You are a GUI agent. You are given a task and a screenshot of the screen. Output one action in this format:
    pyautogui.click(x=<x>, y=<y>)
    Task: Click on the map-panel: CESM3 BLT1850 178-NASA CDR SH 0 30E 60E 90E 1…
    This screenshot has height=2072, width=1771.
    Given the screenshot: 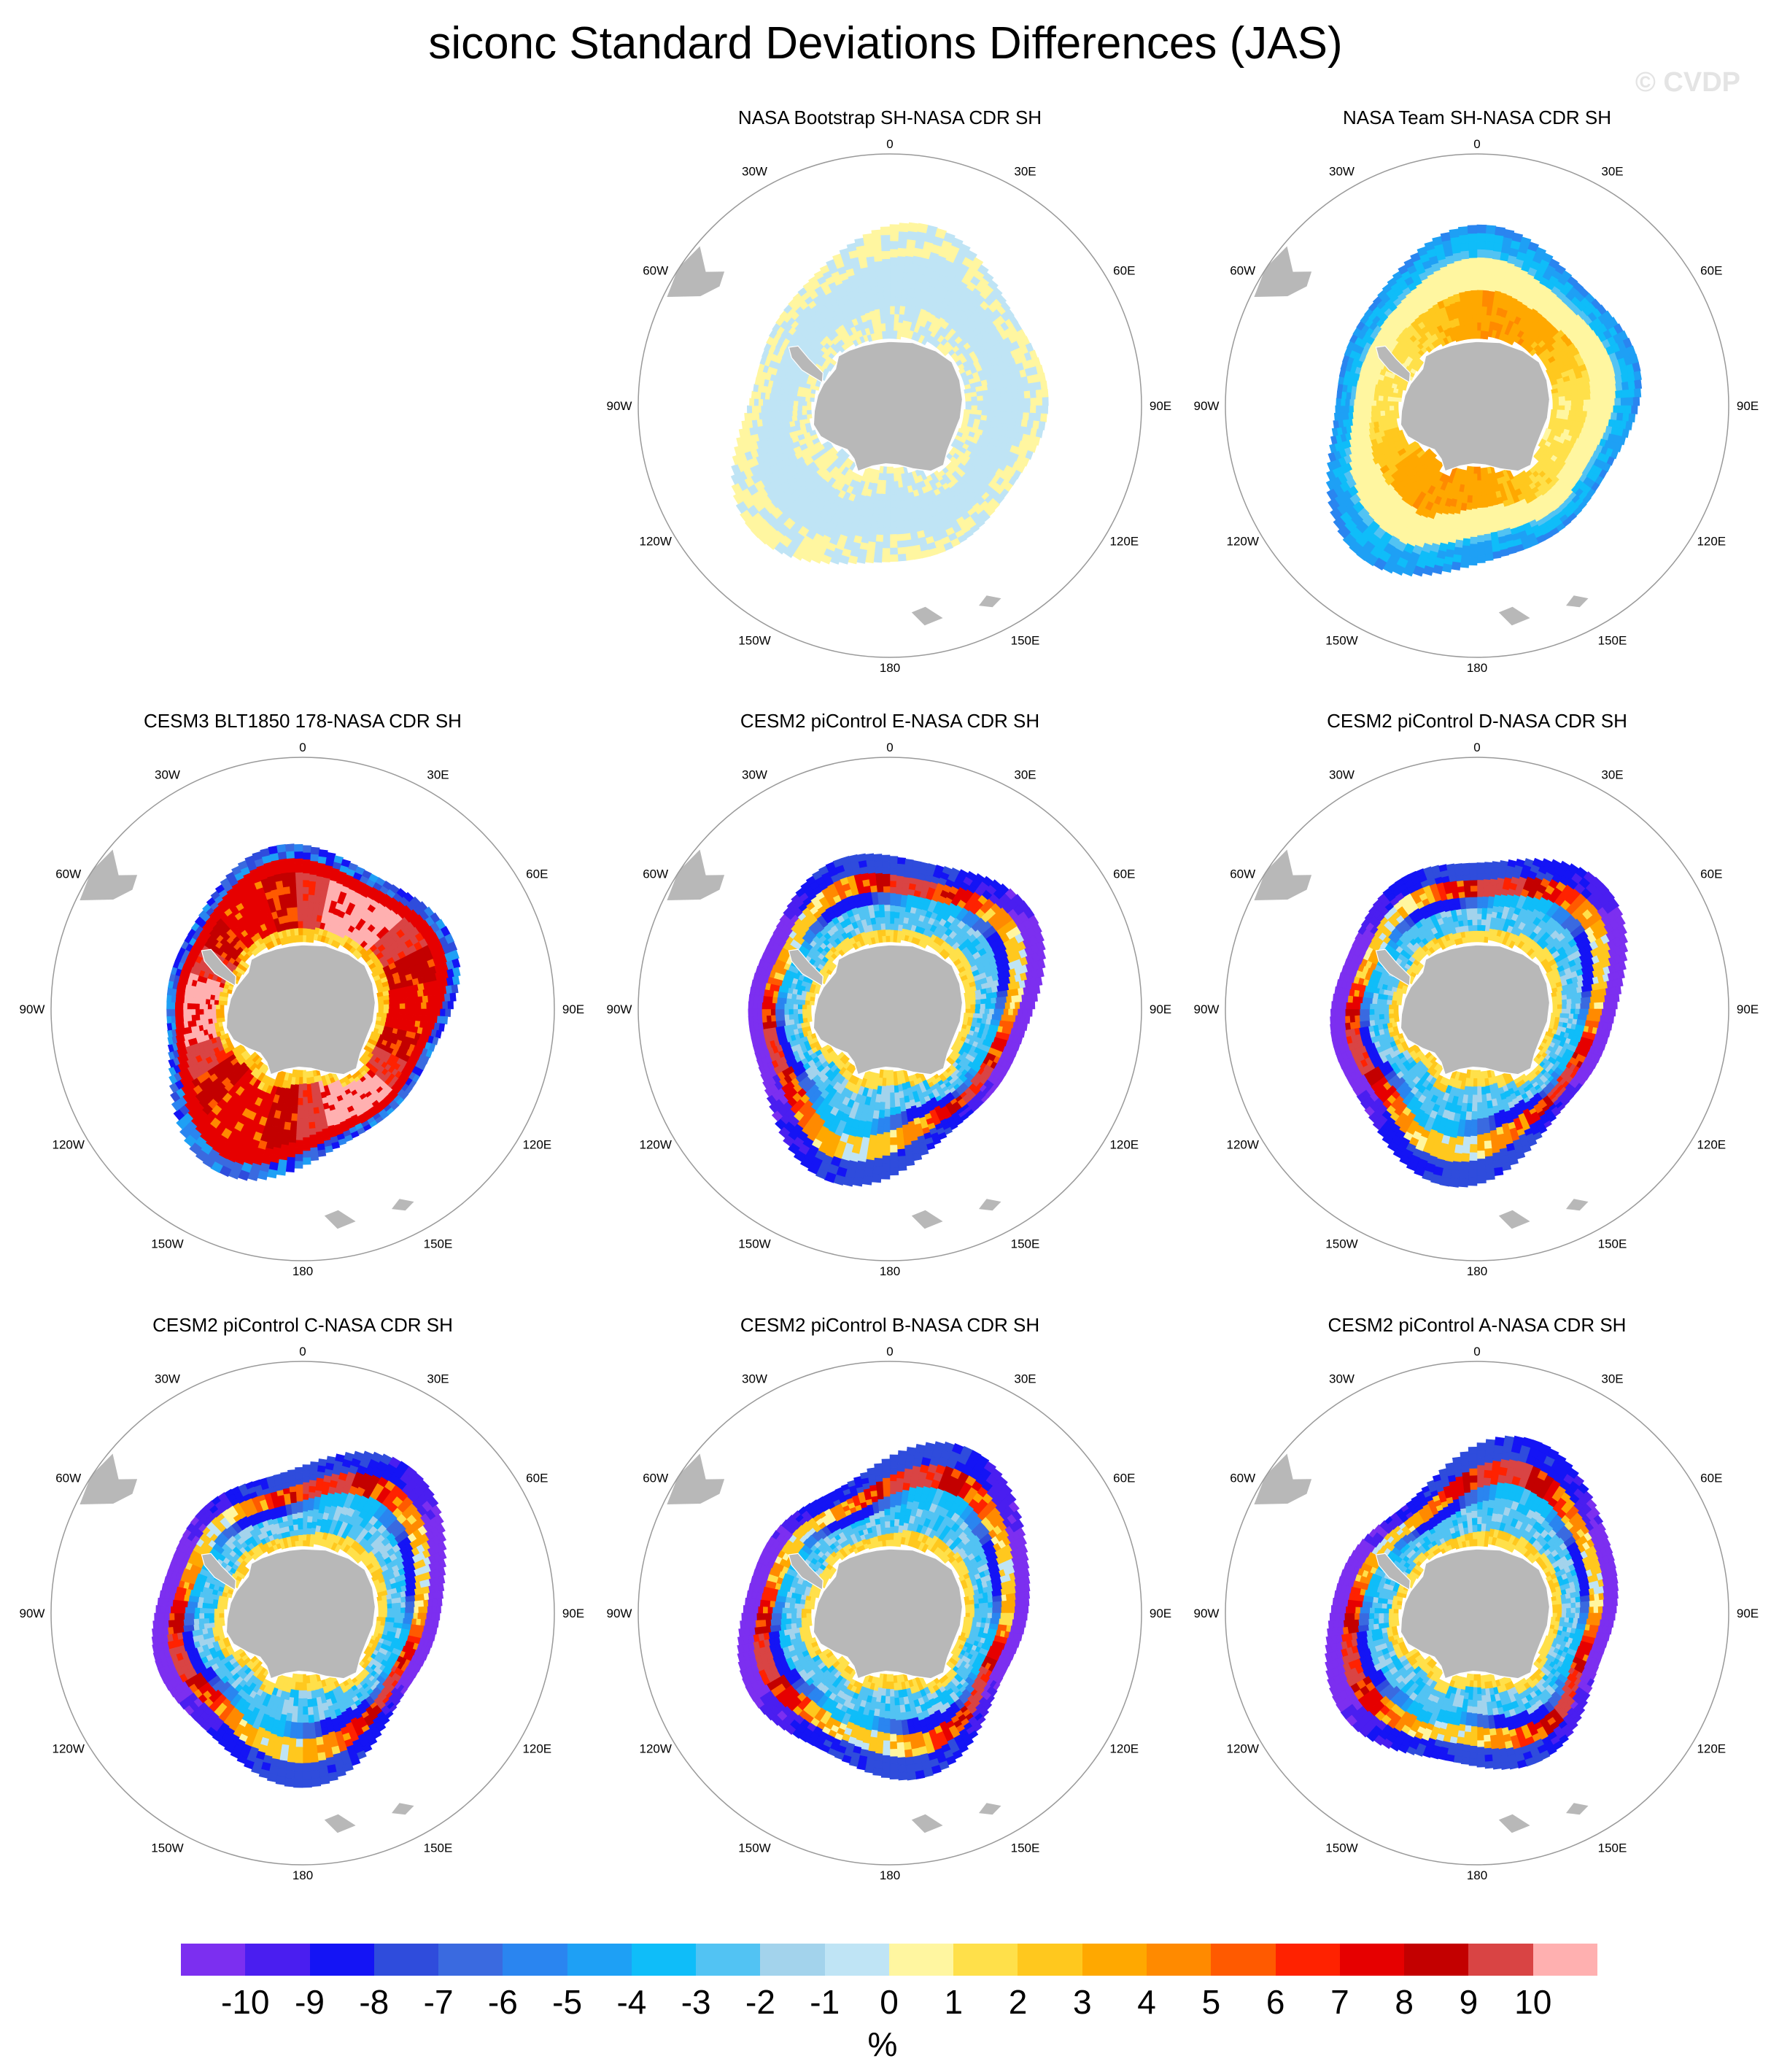 What is the action you would take?
    pyautogui.click(x=302, y=1008)
    